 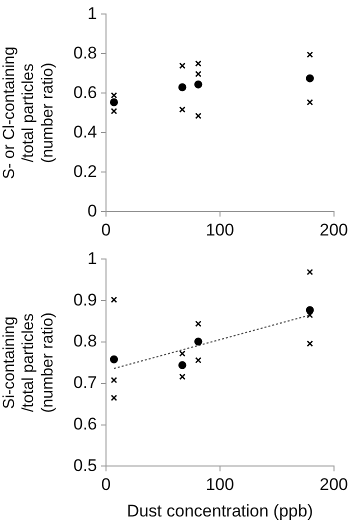 What do you see at coordinates (85, 300) in the screenshot?
I see `y-tick-label: 0.9` at bounding box center [85, 300].